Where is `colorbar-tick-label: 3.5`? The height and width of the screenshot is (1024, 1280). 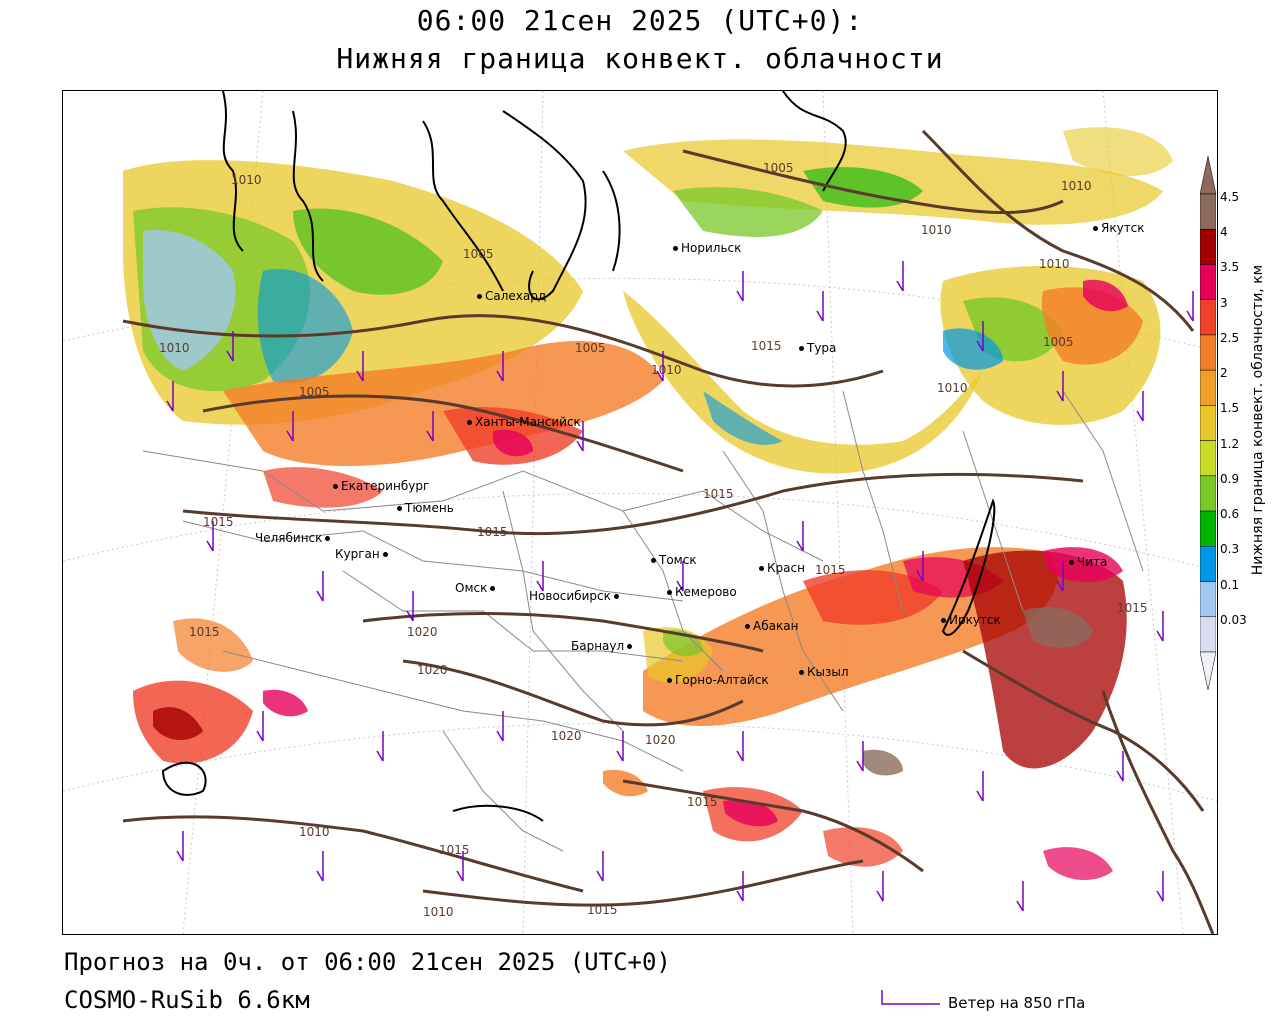
colorbar-tick-label: 3.5 is located at coordinates (1230, 267).